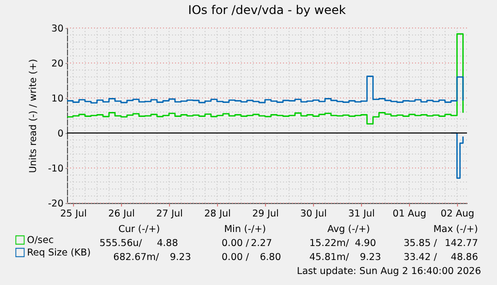 The height and width of the screenshot is (285, 497). Describe the element at coordinates (421, 243) in the screenshot. I see `text: 35.85 /` at that location.